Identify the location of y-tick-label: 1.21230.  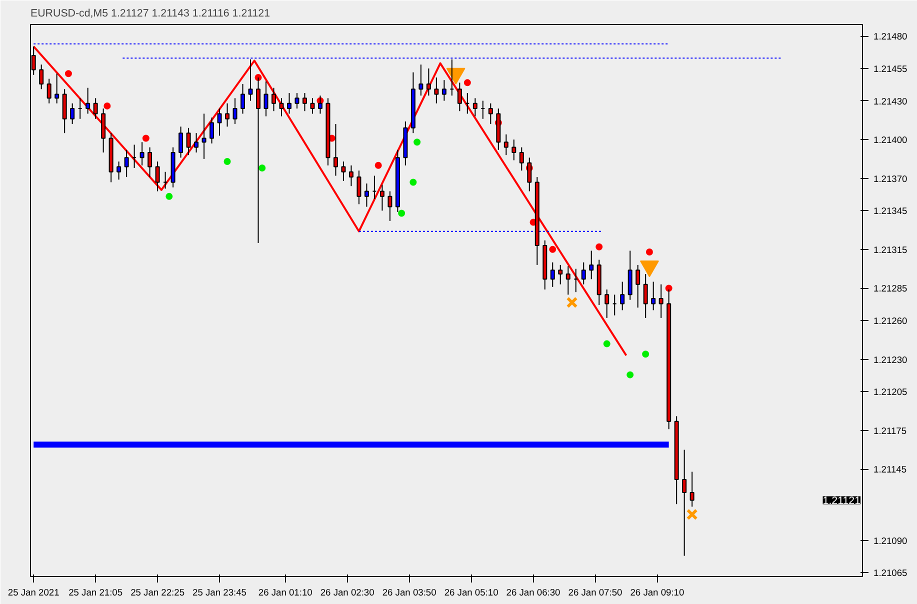
(891, 359).